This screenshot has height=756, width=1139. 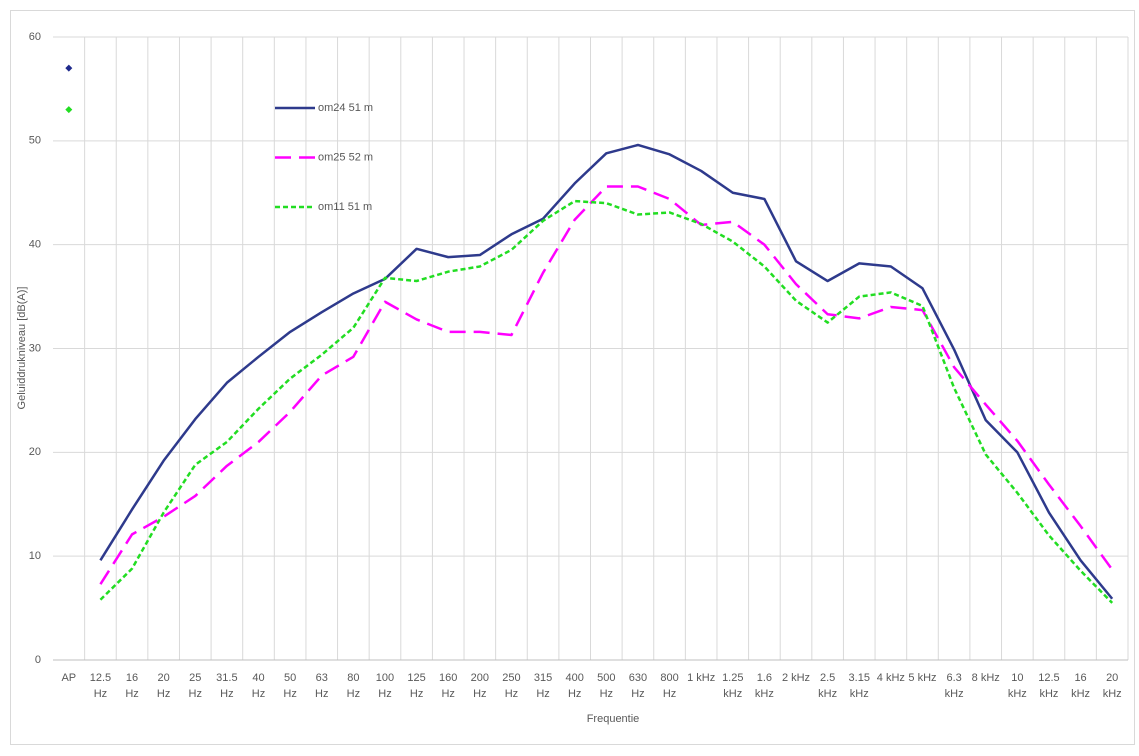 What do you see at coordinates (195, 686) in the screenshot?
I see `x-tick-label: 25 Hz` at bounding box center [195, 686].